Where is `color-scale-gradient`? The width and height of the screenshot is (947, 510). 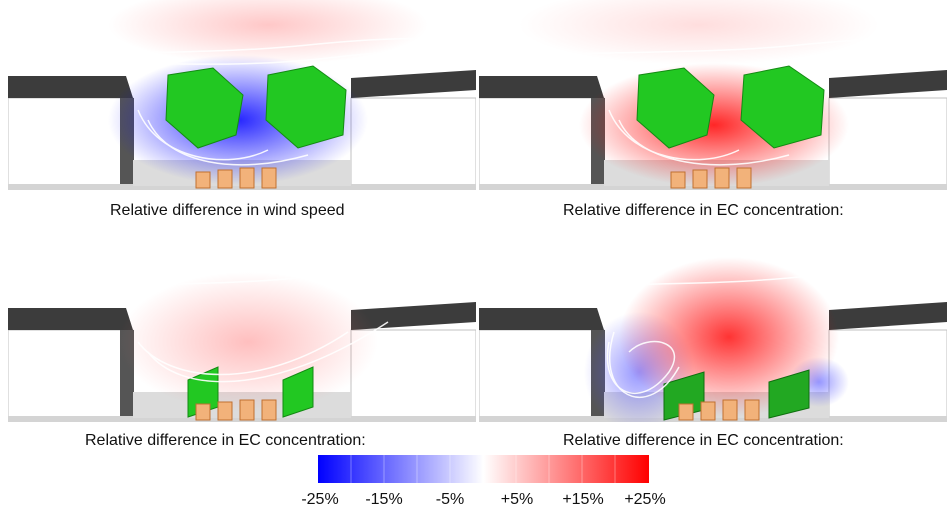 color-scale-gradient is located at coordinates (483, 469).